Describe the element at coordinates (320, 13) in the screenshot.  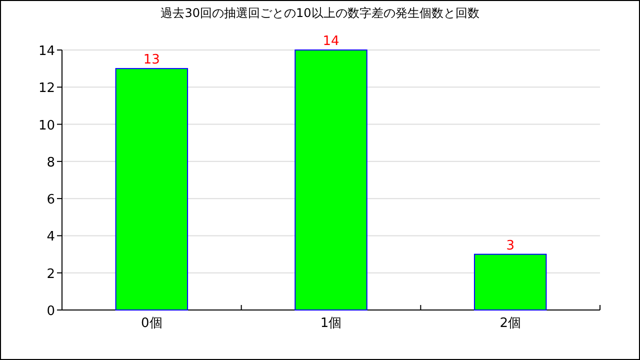
I see `chart-title: 過去30回の抽選回ごとの10以上の数字差の発生個数と回数` at that location.